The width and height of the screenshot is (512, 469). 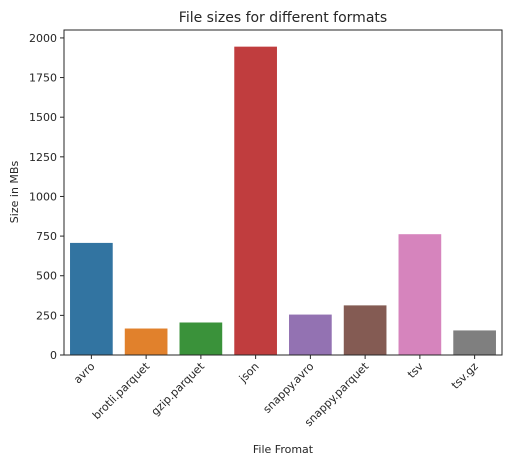 I want to click on y-tick-label: 1750, so click(x=43, y=78).